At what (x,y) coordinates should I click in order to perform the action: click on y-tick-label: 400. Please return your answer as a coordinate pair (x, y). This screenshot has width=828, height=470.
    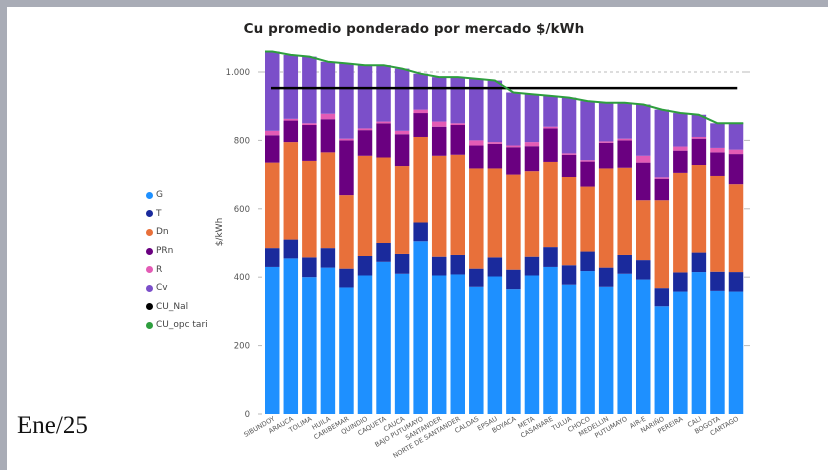
    Looking at the image, I should click on (242, 278).